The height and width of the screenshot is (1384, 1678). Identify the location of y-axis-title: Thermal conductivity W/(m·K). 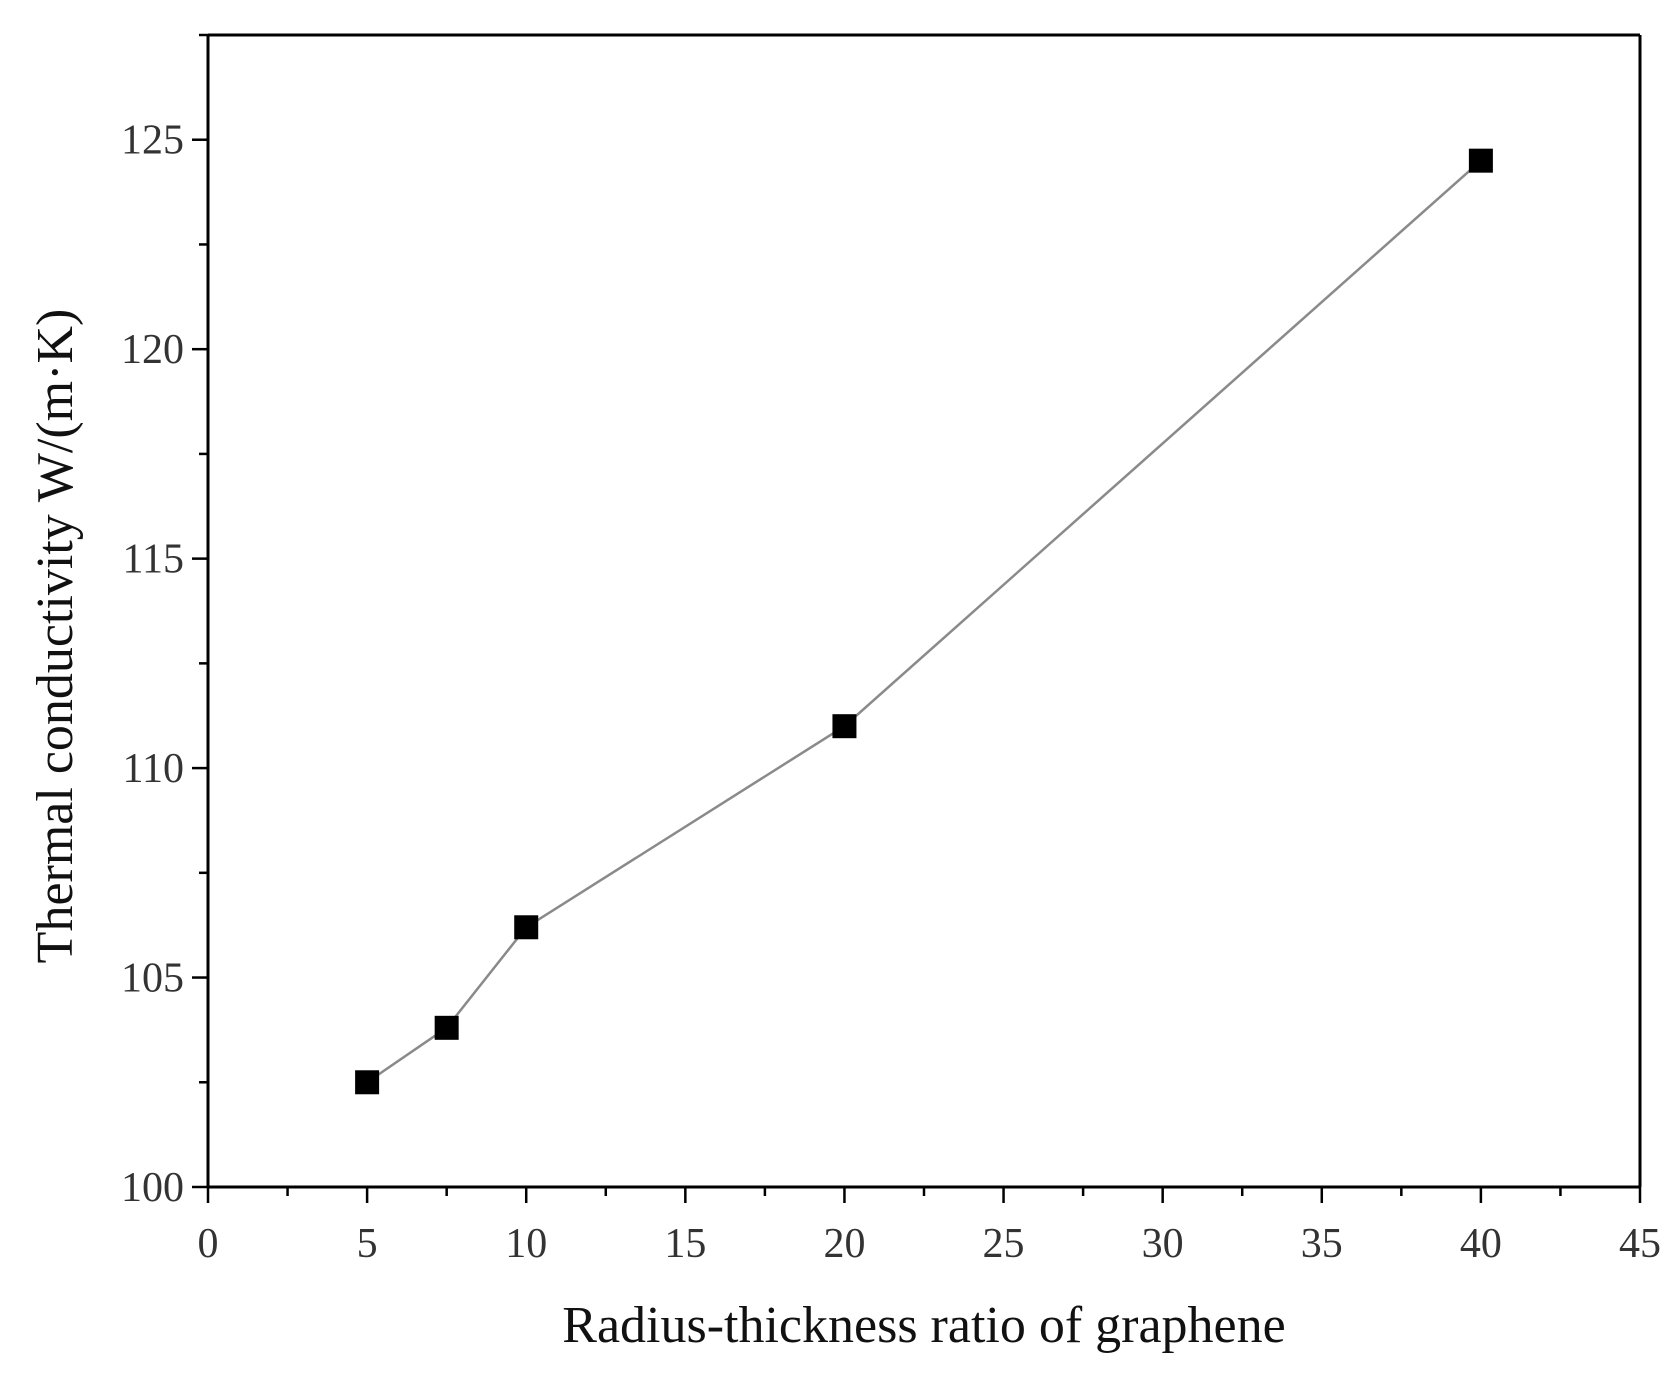
(55, 636).